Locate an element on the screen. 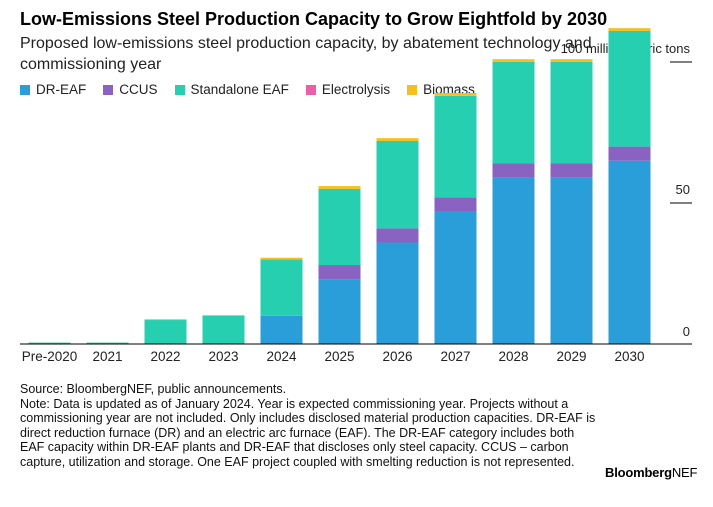  bar-ccus-2026 is located at coordinates (397, 235).